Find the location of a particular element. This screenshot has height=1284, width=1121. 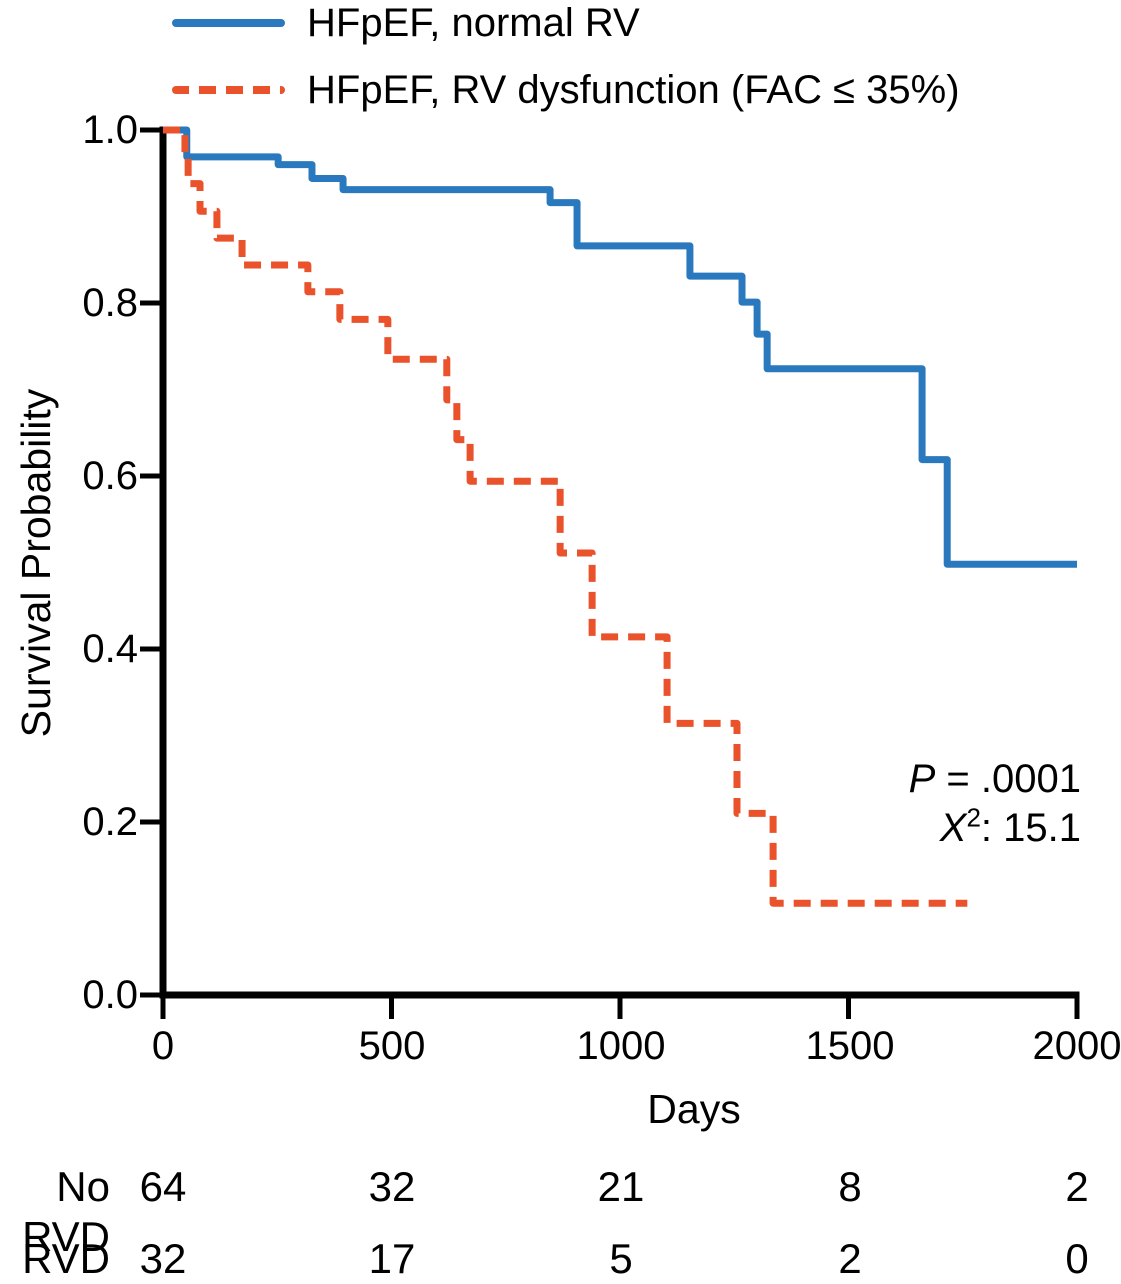

x-tick-label: 500 is located at coordinates (392, 1046).